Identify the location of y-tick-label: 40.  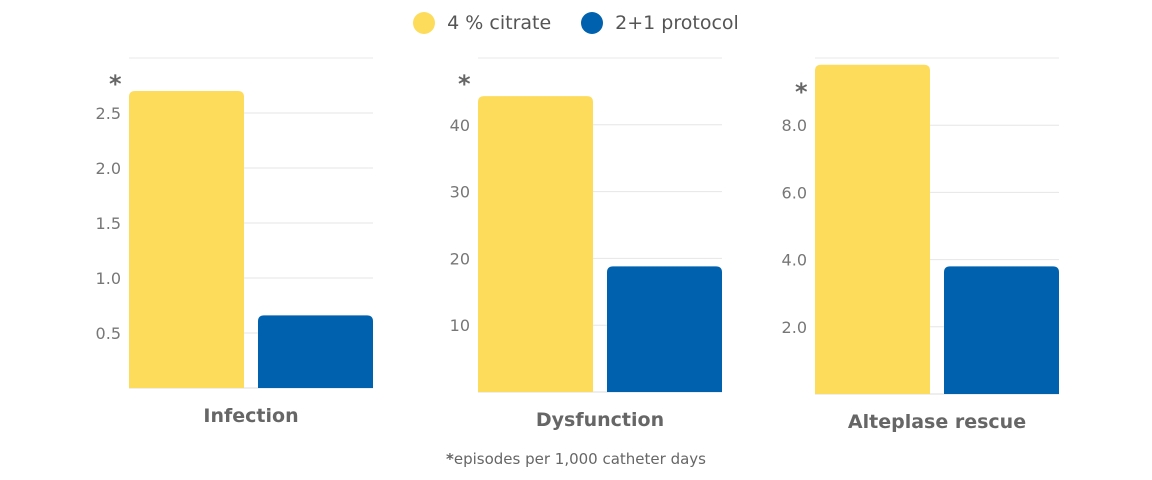
(460, 125).